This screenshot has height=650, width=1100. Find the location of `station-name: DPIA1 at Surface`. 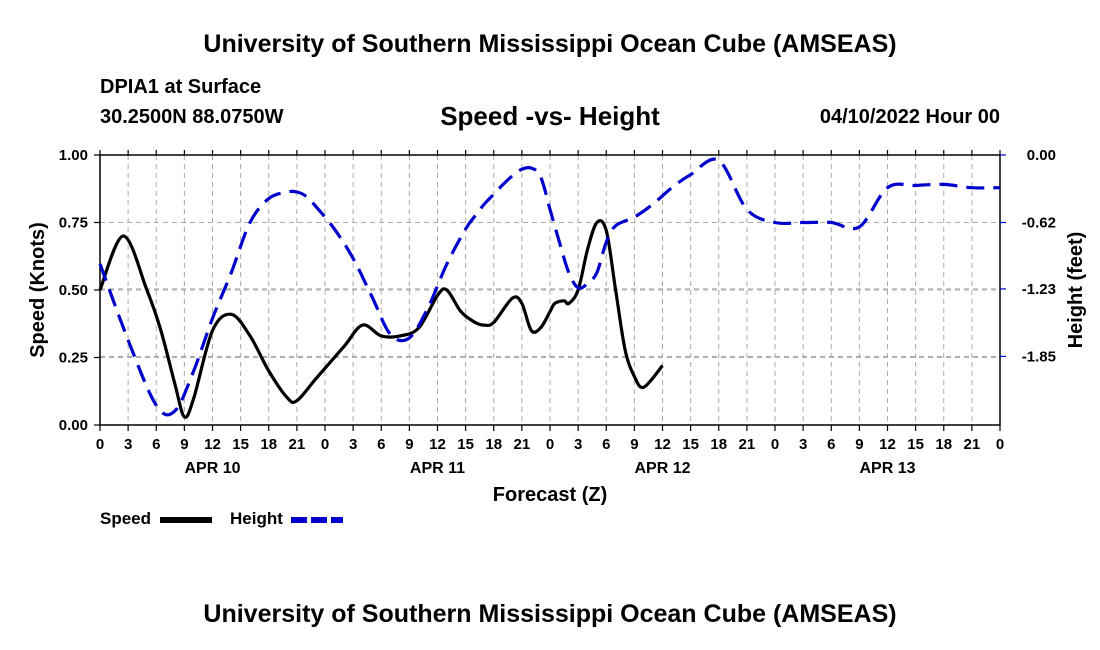

station-name: DPIA1 at Surface is located at coordinates (181, 87).